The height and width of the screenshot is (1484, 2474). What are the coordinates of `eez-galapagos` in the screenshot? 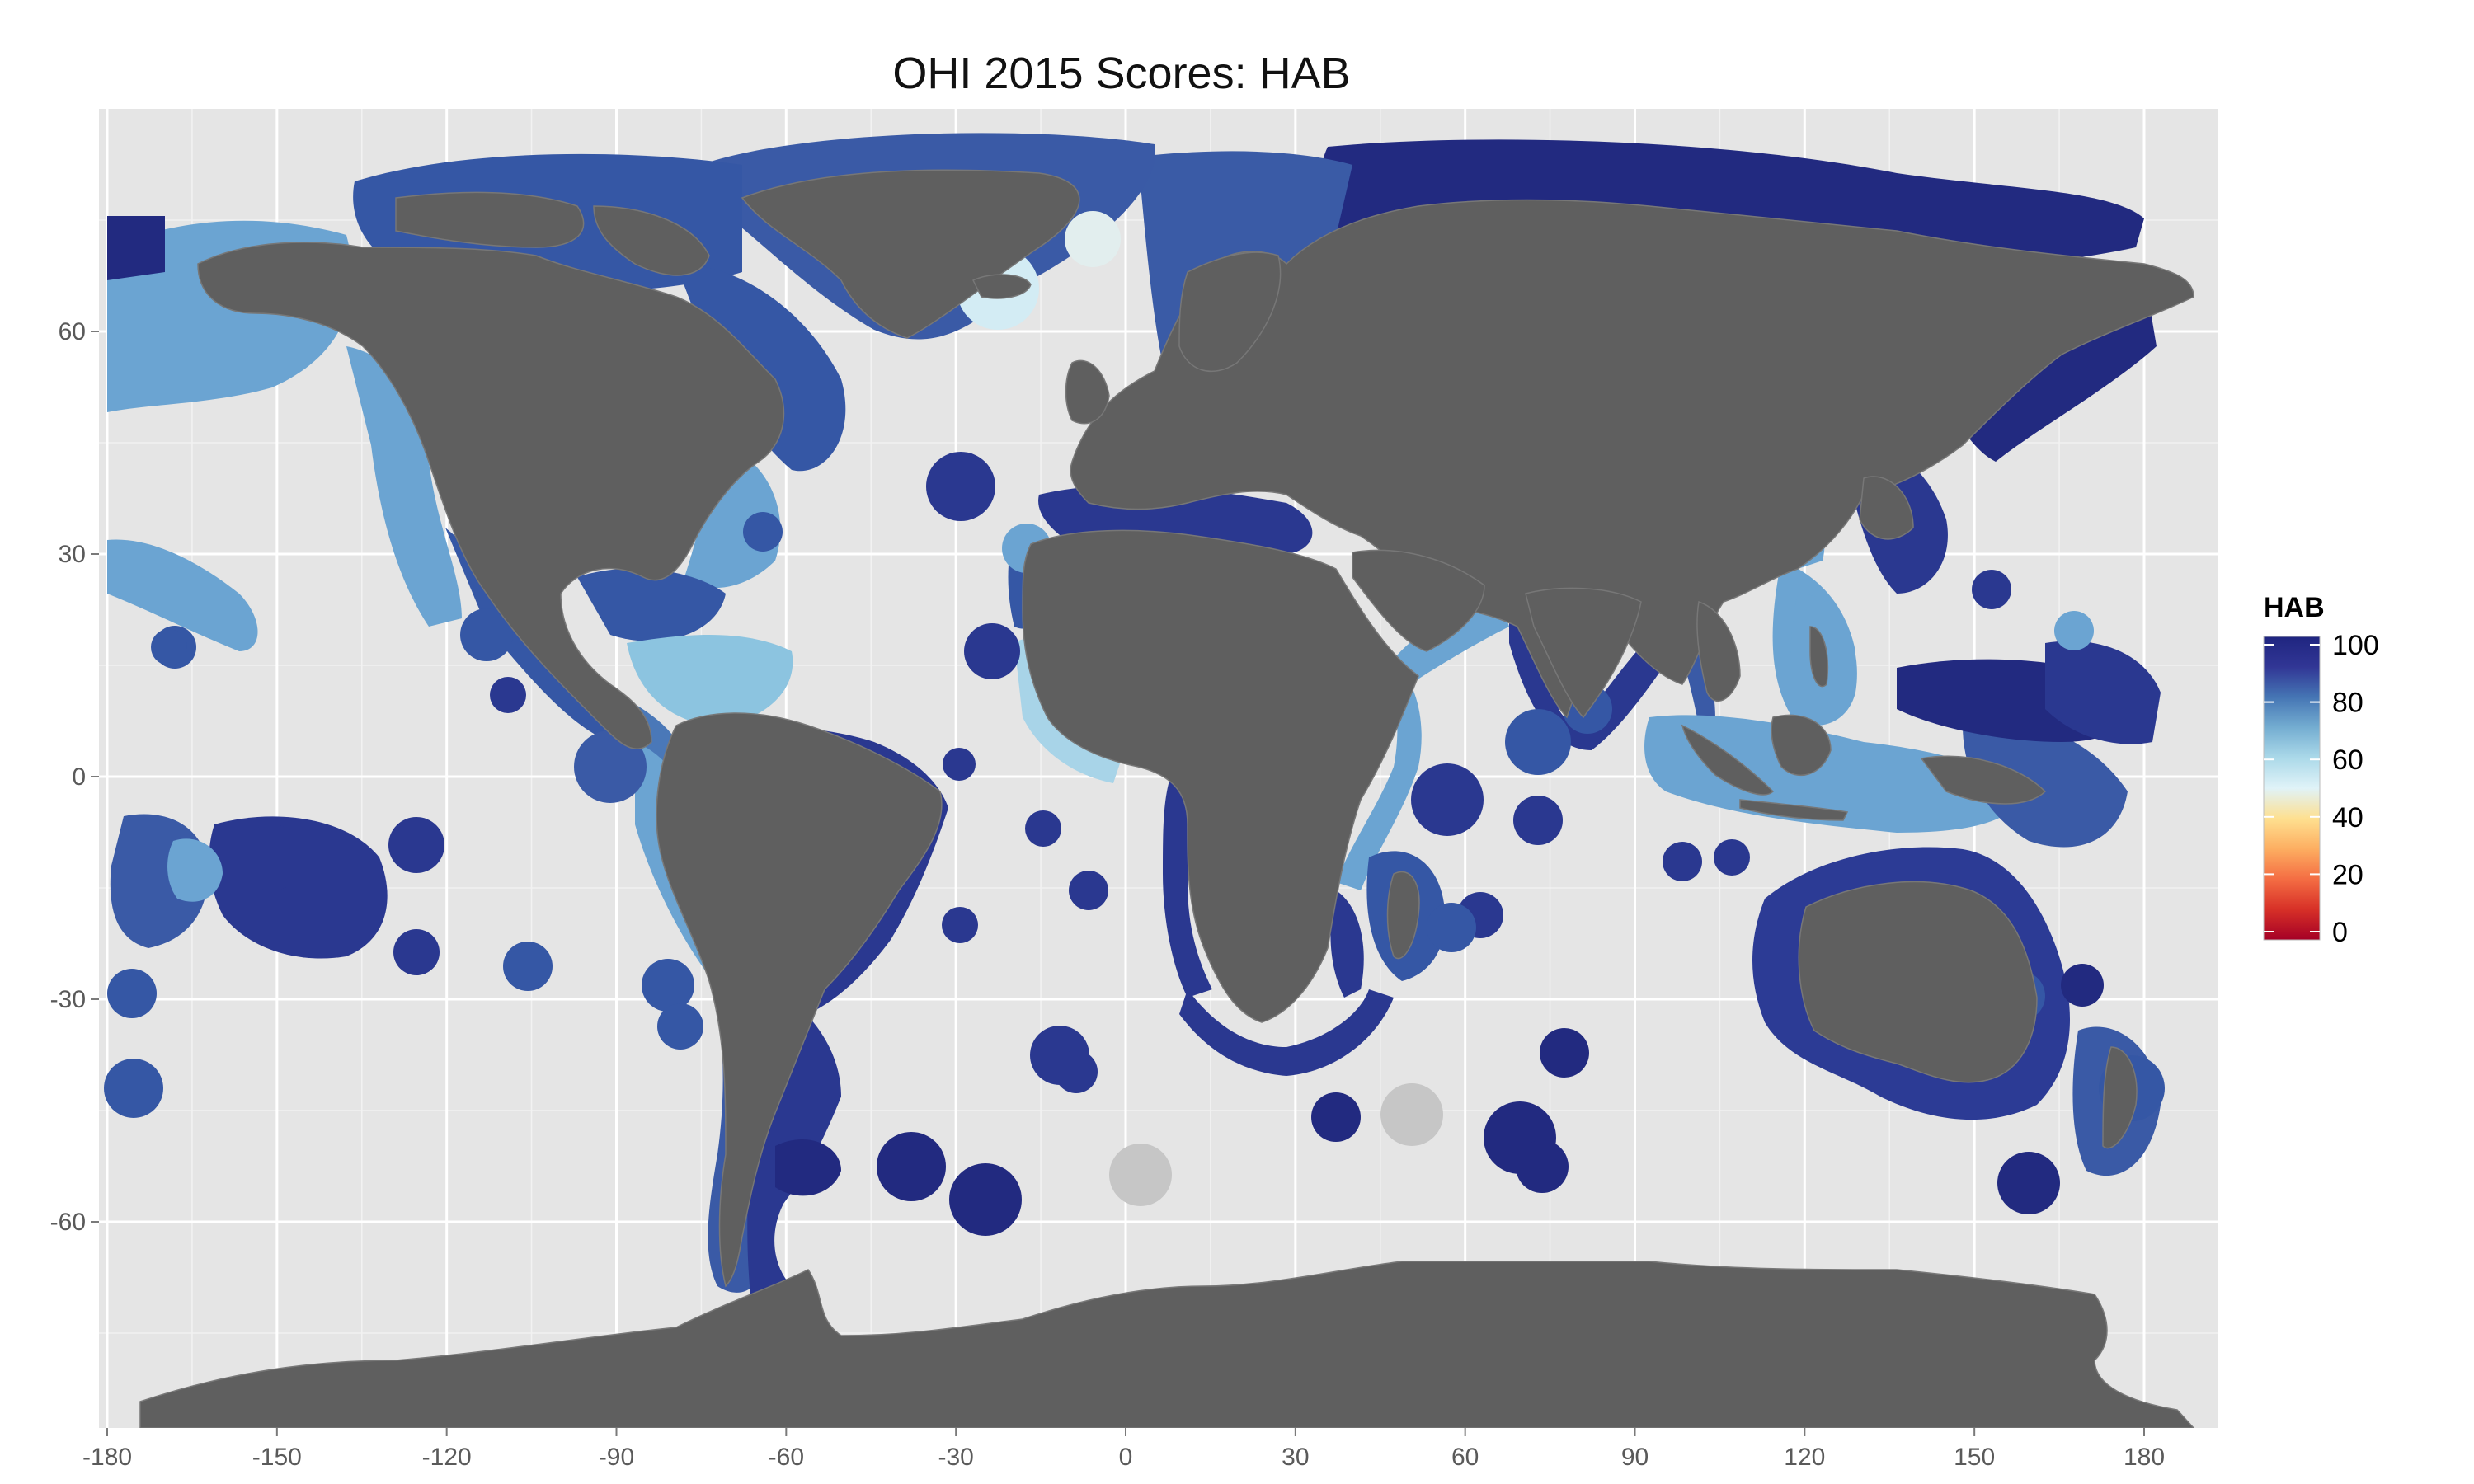 It's located at (610, 766).